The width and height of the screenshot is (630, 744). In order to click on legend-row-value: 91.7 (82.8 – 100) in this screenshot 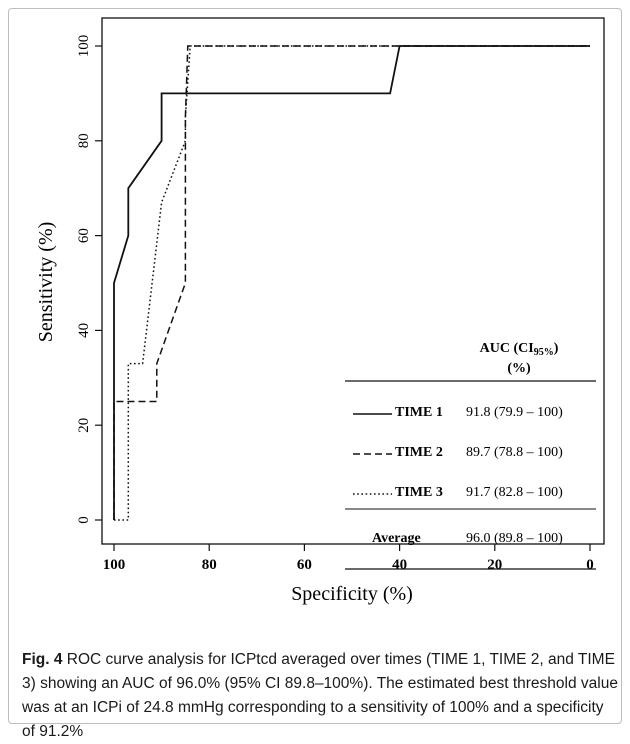, I will do `click(514, 492)`.